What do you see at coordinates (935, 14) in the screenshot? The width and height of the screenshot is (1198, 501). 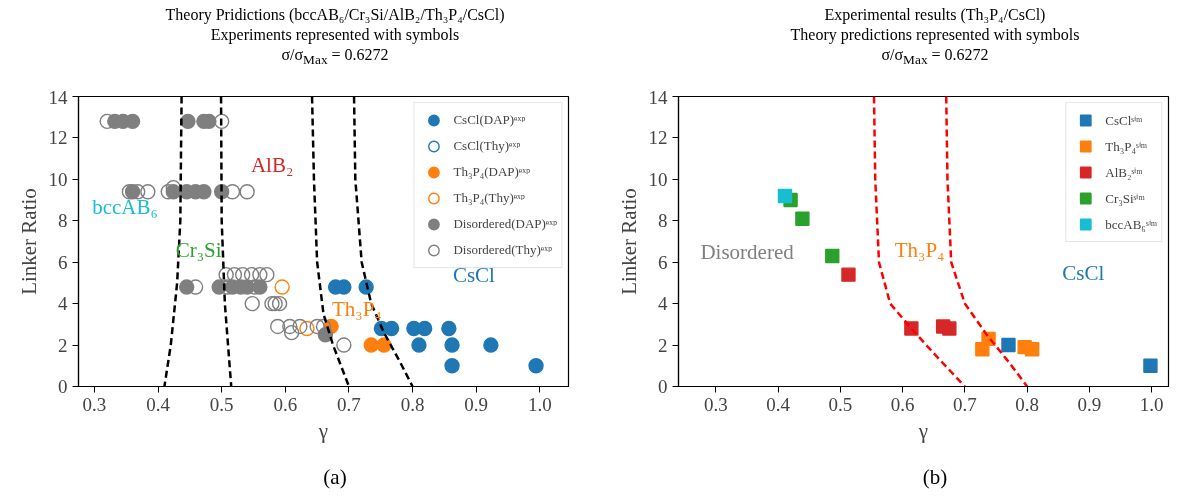 I see `chart-title: Experimental results (Th₃P₄/CsCl)` at bounding box center [935, 14].